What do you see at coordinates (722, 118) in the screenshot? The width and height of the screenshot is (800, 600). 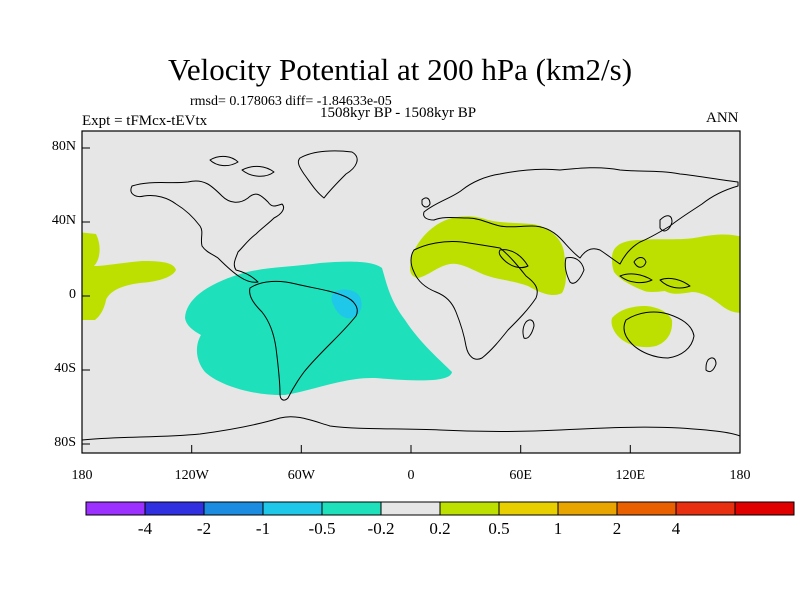 I see `season-label: ANN` at bounding box center [722, 118].